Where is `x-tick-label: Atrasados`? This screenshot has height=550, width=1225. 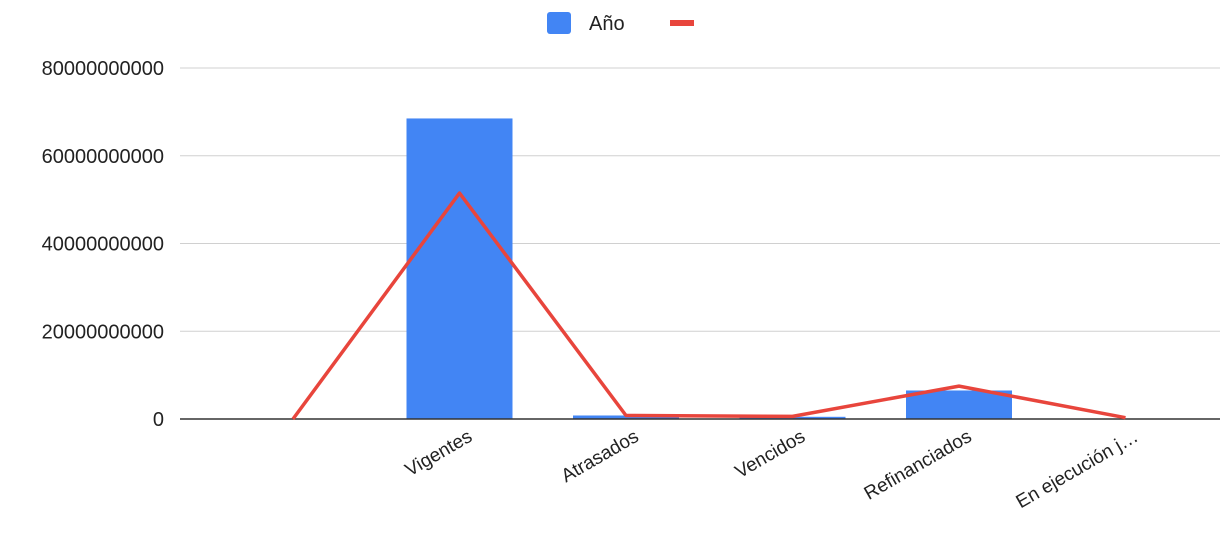
x-tick-label: Atrasados is located at coordinates (600, 456).